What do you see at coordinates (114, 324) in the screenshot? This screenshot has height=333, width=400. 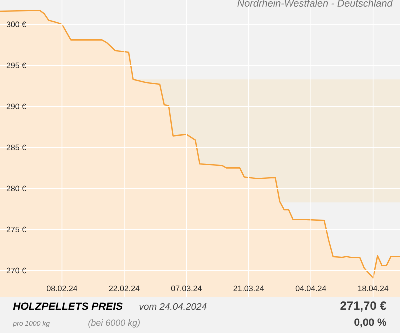 I see `text: (bei 6000 kg)` at bounding box center [114, 324].